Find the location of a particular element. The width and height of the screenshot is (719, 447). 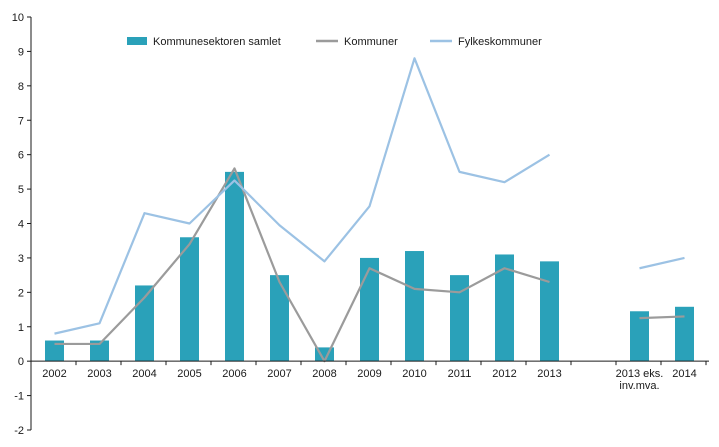

y-tick-label: 2 is located at coordinates (21, 293).